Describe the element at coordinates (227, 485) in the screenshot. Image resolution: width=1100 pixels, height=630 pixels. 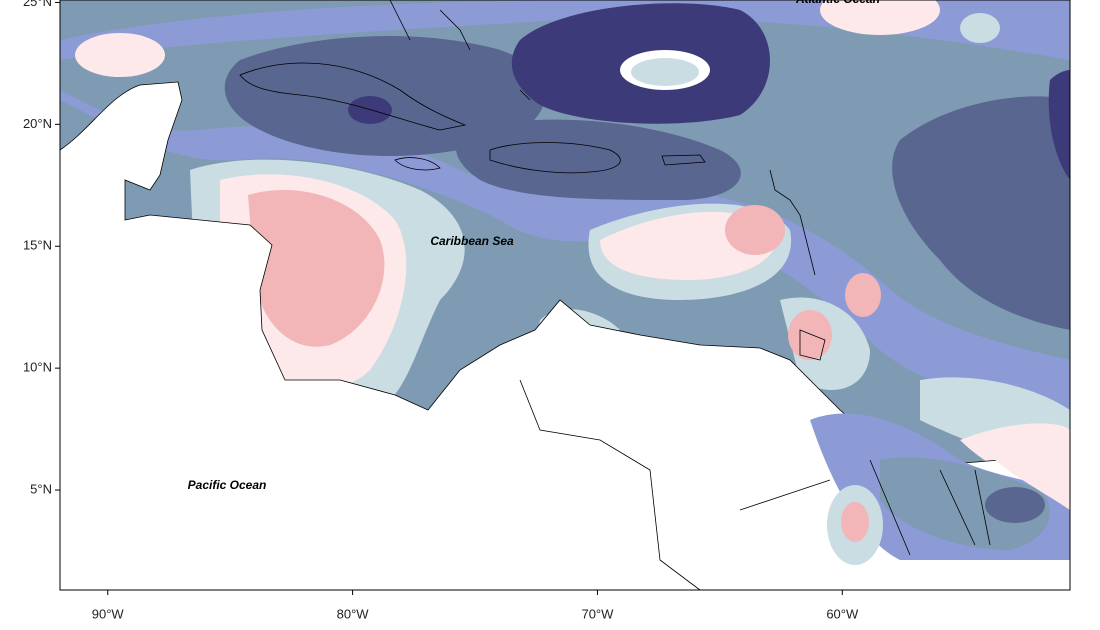
I see `ocean-label: Pacific Ocean` at that location.